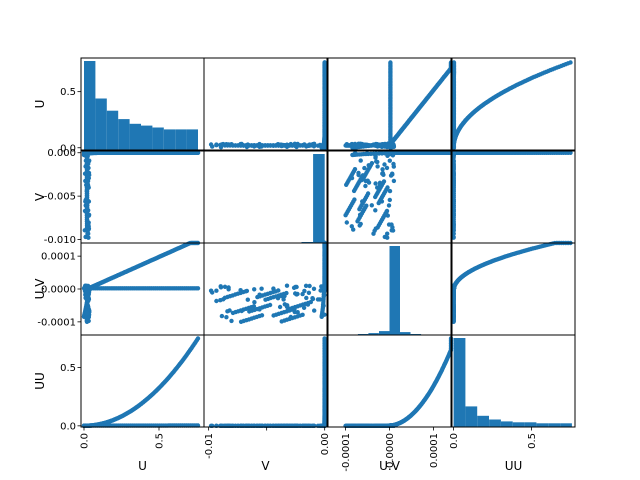 Image resolution: width=640 pixels, height=480 pixels. I want to click on scatter-panel-U.V-vs-V, so click(267, 282).